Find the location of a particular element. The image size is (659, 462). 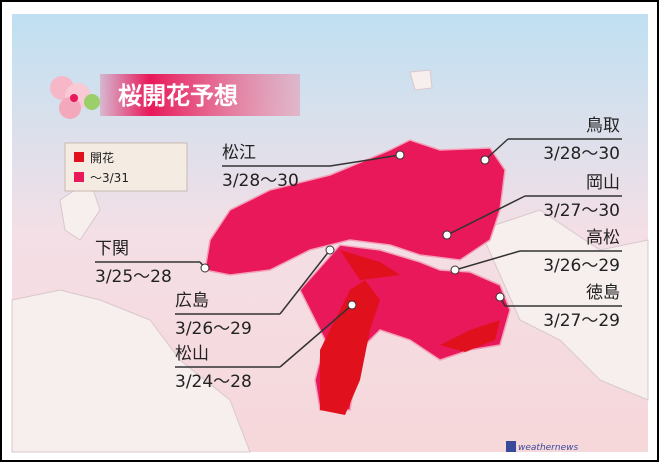

city-name: 広島 is located at coordinates (192, 301).